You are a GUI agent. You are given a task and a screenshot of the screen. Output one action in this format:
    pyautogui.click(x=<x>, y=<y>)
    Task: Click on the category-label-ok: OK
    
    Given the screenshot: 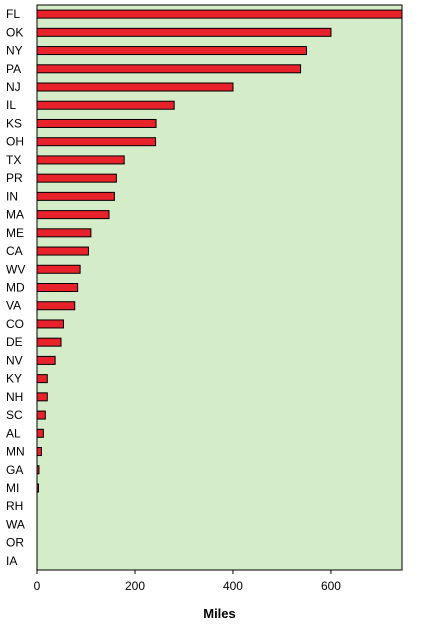 What is the action you would take?
    pyautogui.click(x=14, y=32)
    